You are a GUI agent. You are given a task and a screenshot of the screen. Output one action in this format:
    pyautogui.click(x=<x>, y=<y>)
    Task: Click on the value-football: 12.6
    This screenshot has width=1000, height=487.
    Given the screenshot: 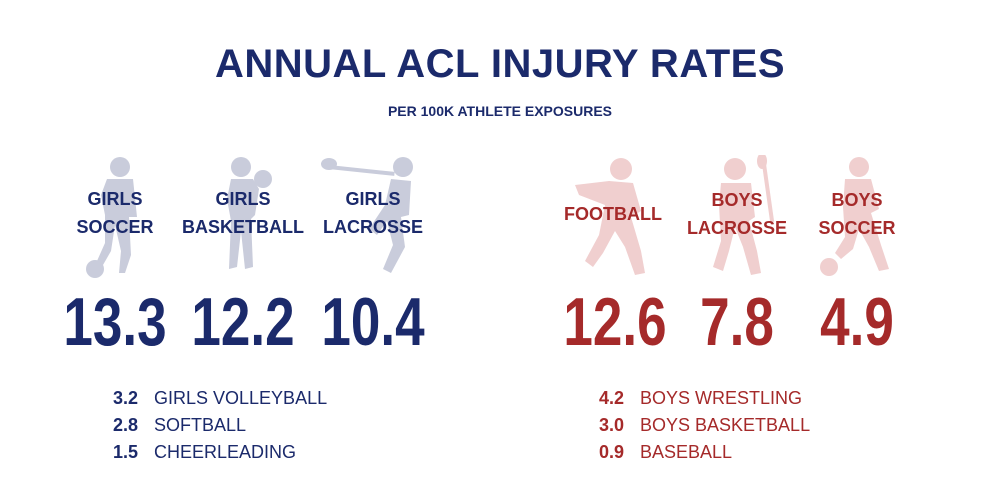 What is the action you would take?
    pyautogui.click(x=615, y=322)
    